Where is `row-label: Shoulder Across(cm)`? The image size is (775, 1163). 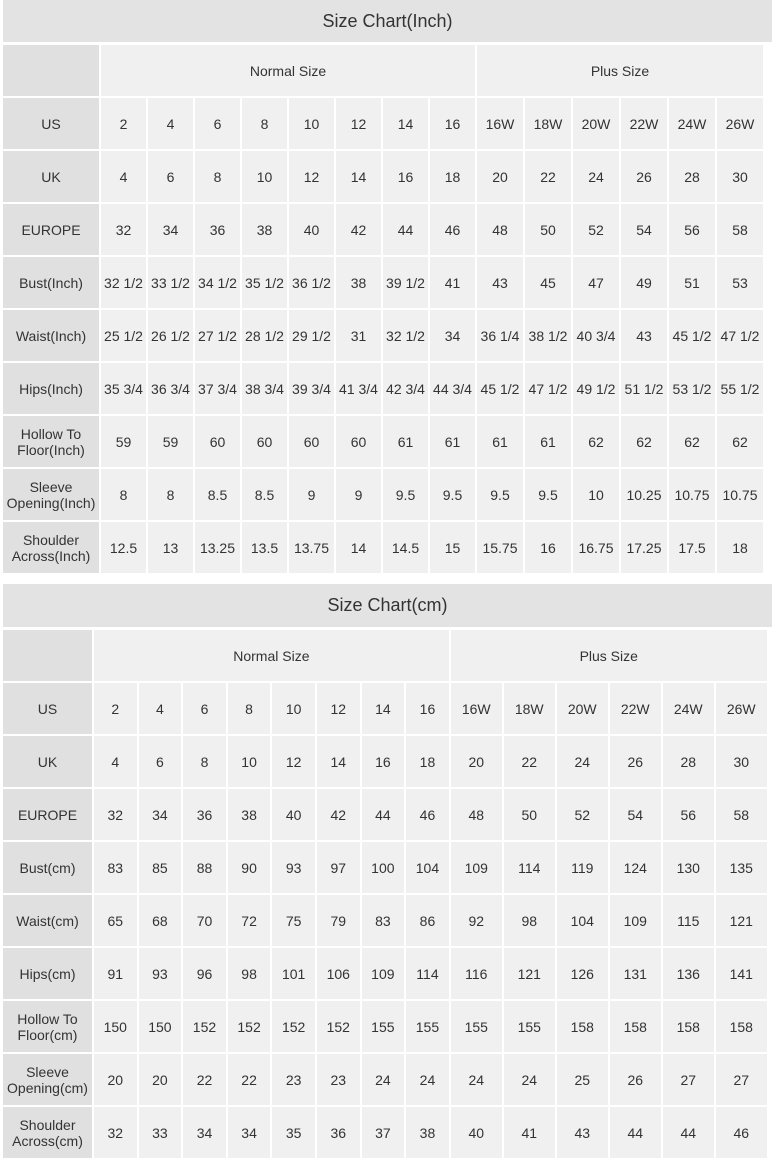
row-label: Shoulder Across(cm) is located at coordinates (47, 1132).